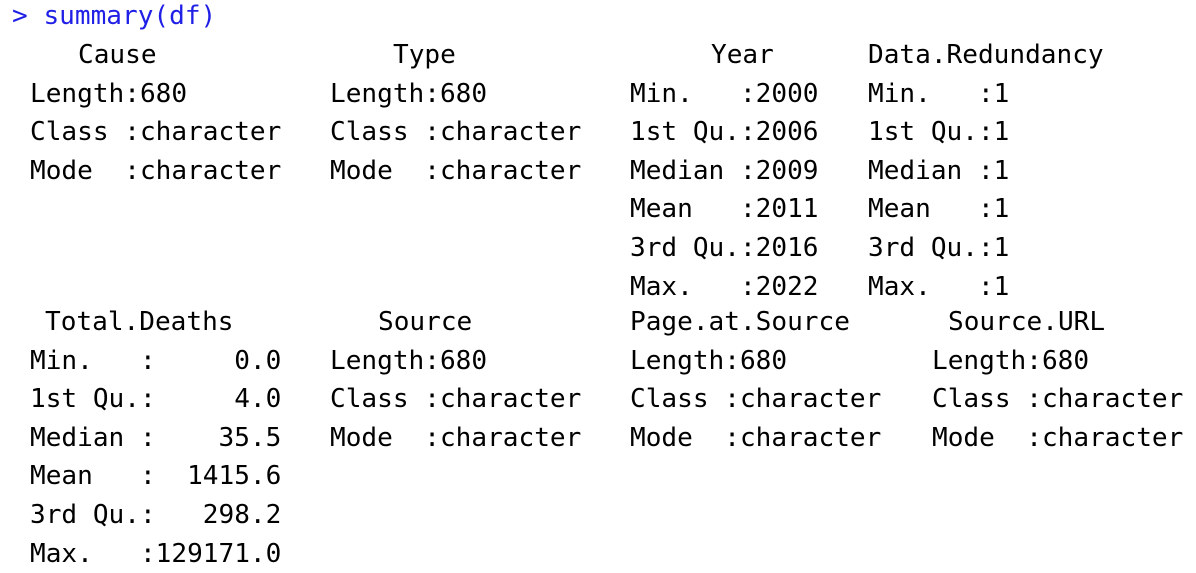 Image resolution: width=1196 pixels, height=573 pixels. Describe the element at coordinates (939, 209) in the screenshot. I see `summary-value: Mean :1` at that location.